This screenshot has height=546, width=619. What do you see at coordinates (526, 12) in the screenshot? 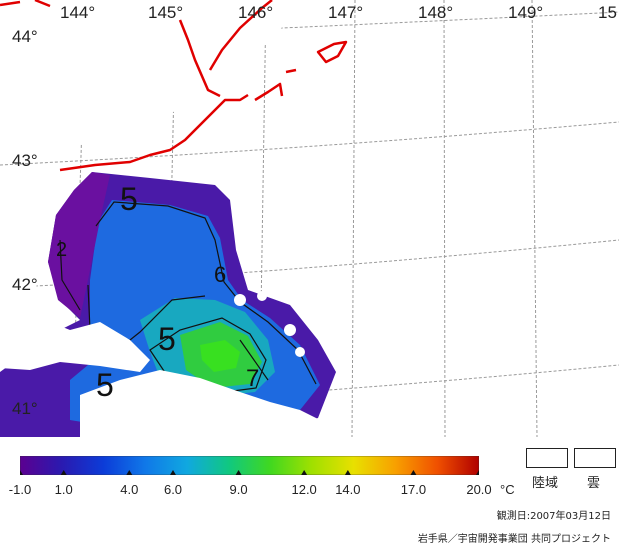
I see `longitude-label: 149°` at bounding box center [526, 12].